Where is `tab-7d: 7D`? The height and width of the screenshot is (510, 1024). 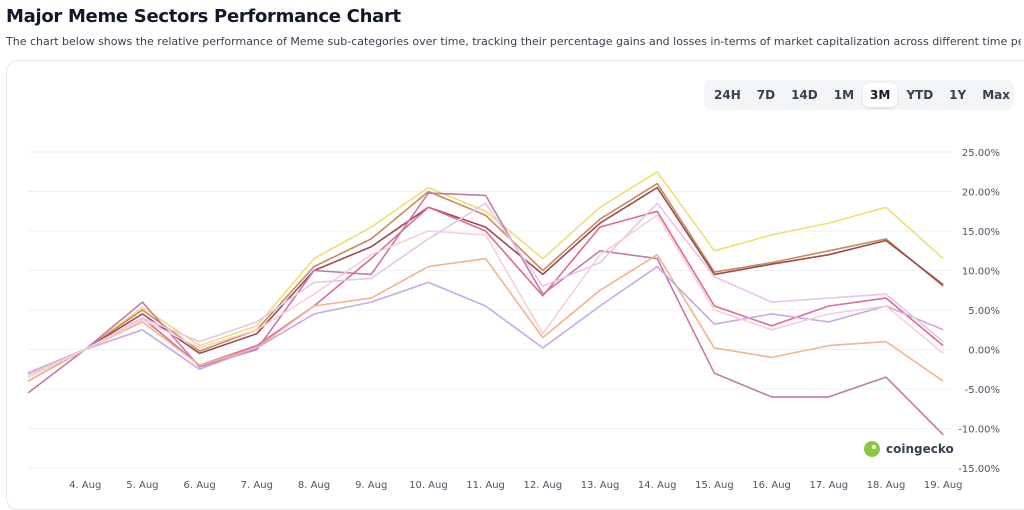 tab-7d: 7D is located at coordinates (766, 95).